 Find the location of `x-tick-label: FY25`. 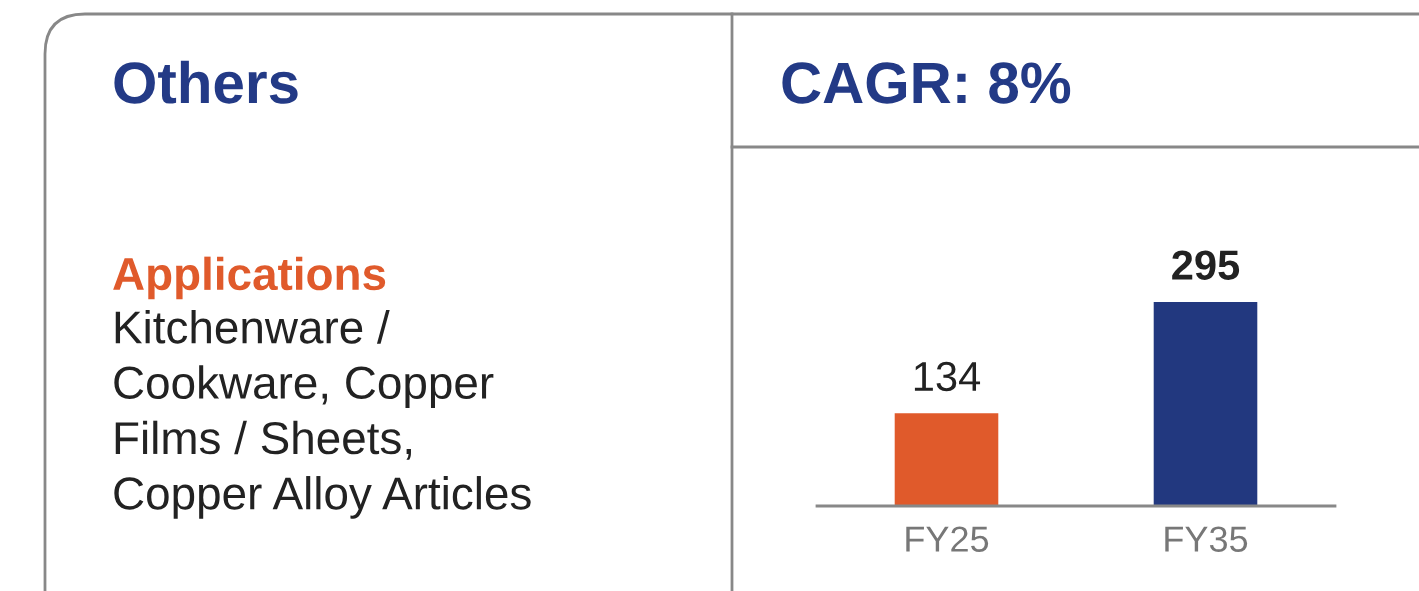

x-tick-label: FY25 is located at coordinates (947, 539).